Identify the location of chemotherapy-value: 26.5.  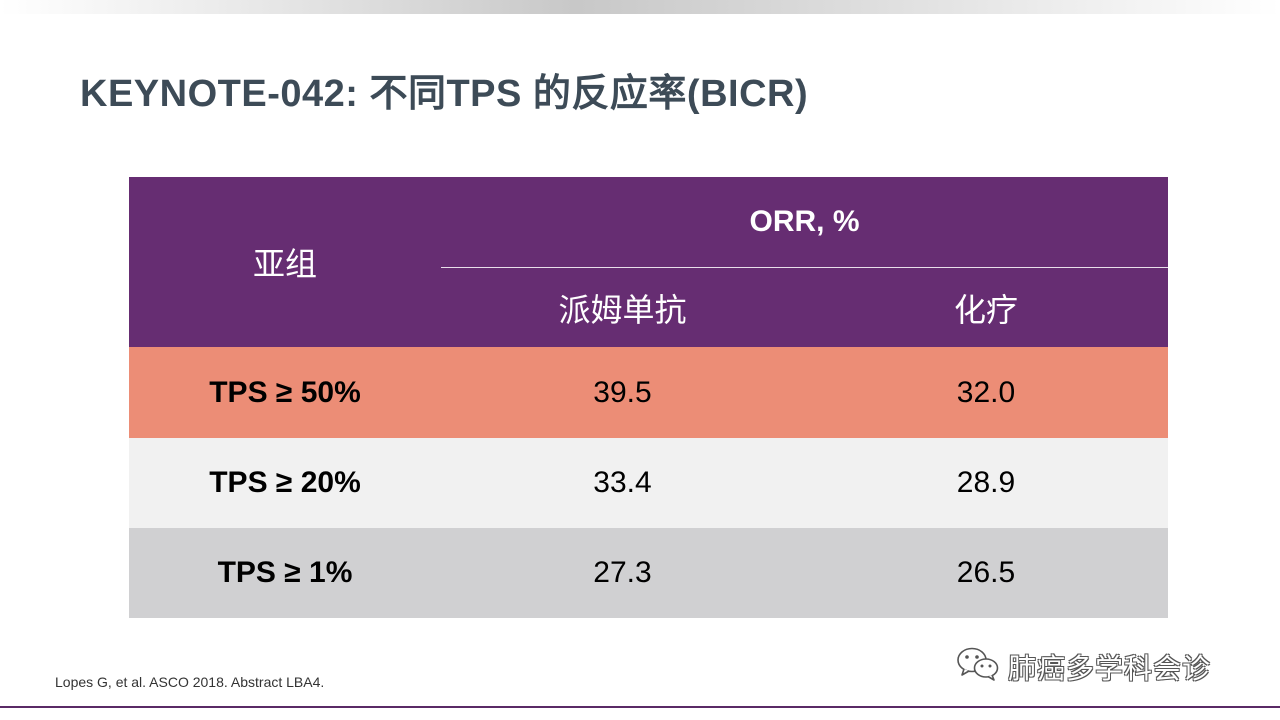
(986, 572).